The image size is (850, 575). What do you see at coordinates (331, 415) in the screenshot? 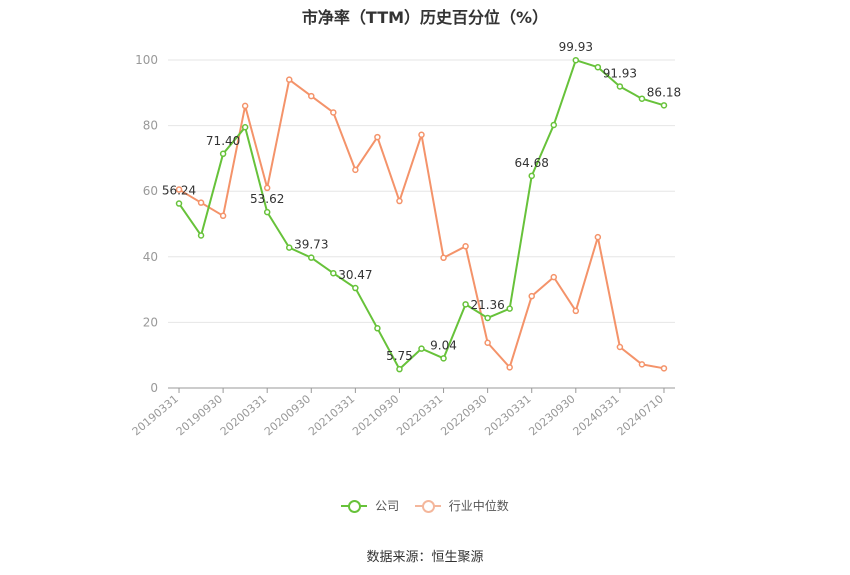
I see `x-tick-label: 20210331` at bounding box center [331, 415].